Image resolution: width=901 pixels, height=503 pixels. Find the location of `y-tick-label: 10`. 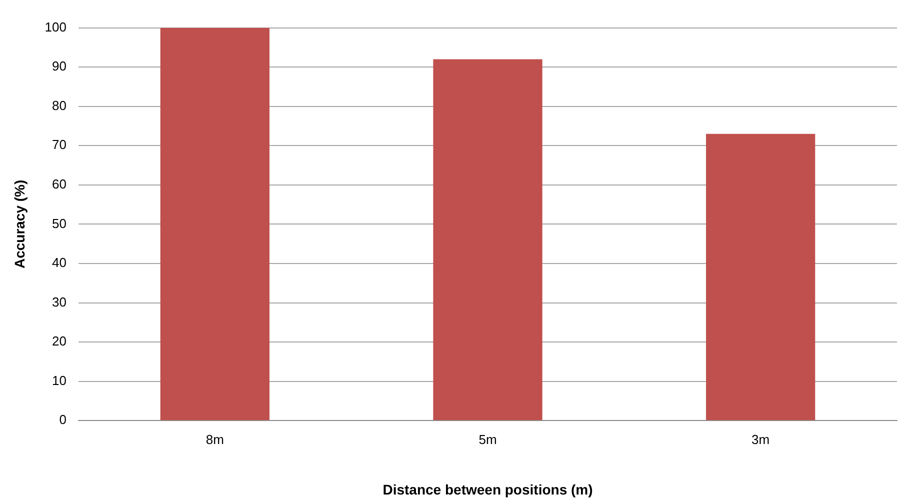

y-tick-label: 10 is located at coordinates (59, 380).